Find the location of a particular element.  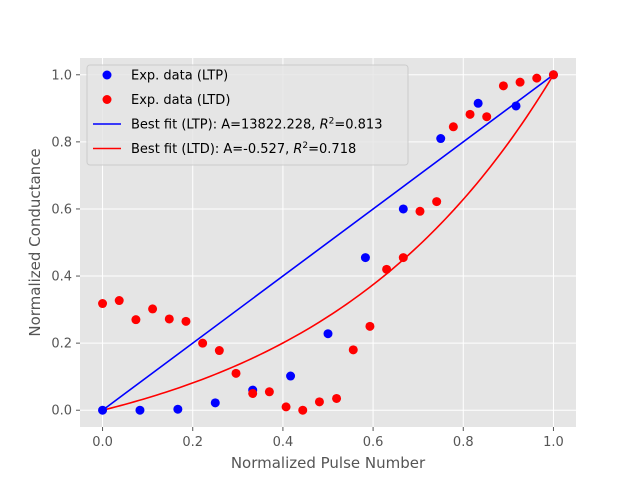

legend-label: Exp. data (LTP) is located at coordinates (179, 76).